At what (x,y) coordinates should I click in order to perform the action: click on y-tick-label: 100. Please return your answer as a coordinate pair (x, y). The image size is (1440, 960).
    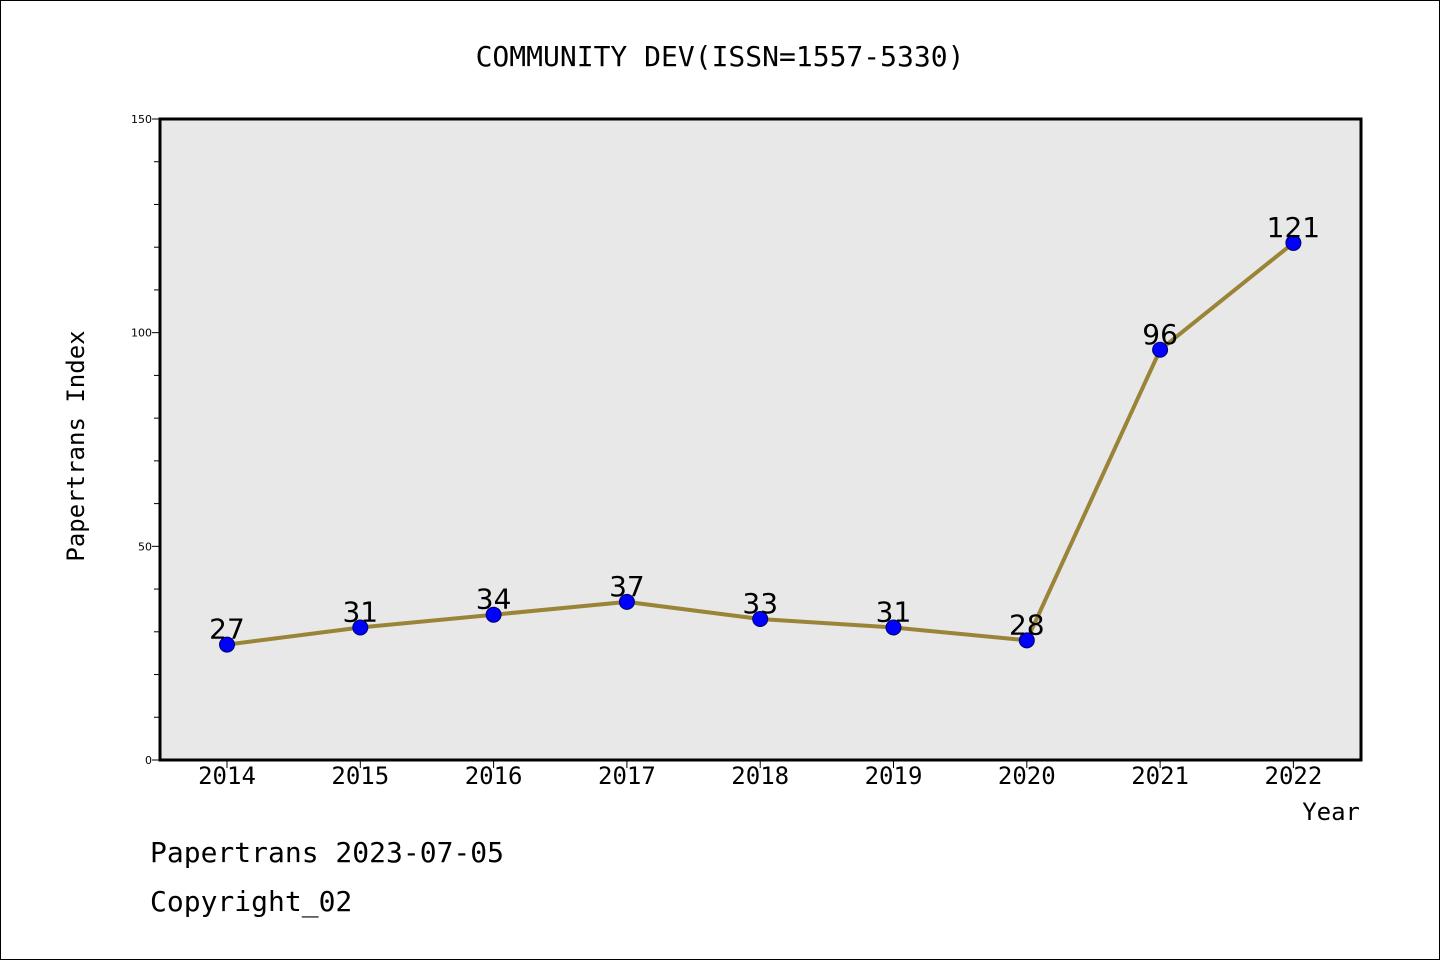
    Looking at the image, I should click on (141, 333).